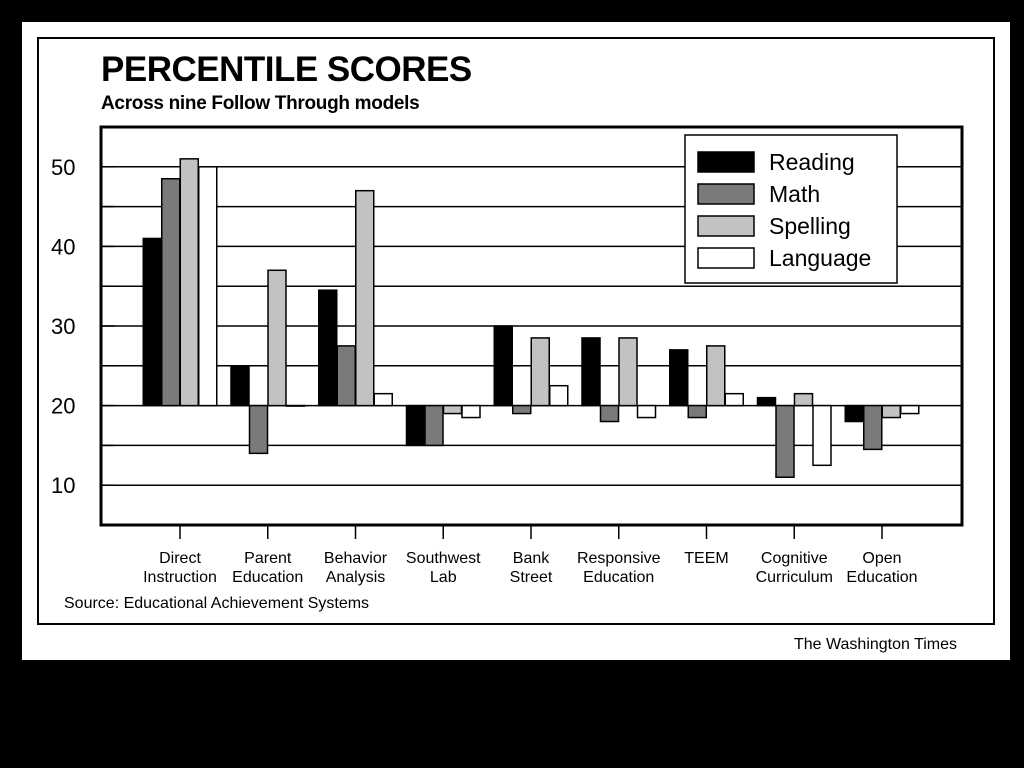 The image size is (1024, 768). I want to click on legend-swatch-math, so click(726, 194).